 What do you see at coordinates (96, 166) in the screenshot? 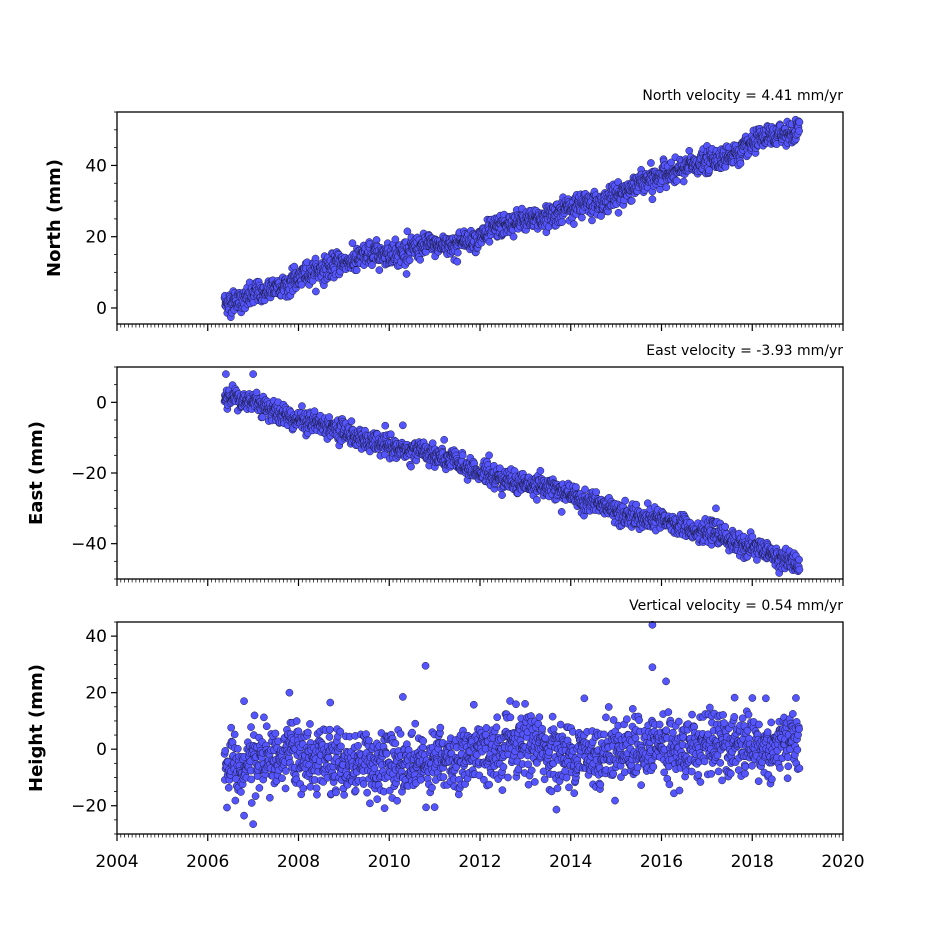
I see `y-tick-label: 40` at bounding box center [96, 166].